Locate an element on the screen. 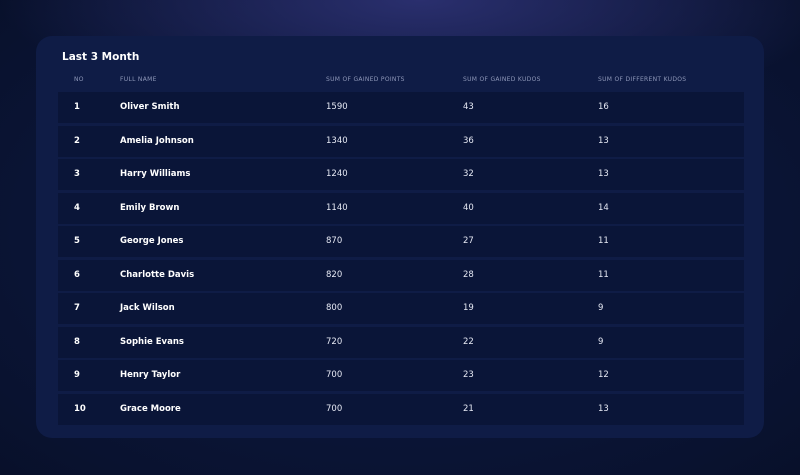 The width and height of the screenshot is (800, 475). table-row: 4 Emily Brown 1140 40 14 is located at coordinates (401, 208).